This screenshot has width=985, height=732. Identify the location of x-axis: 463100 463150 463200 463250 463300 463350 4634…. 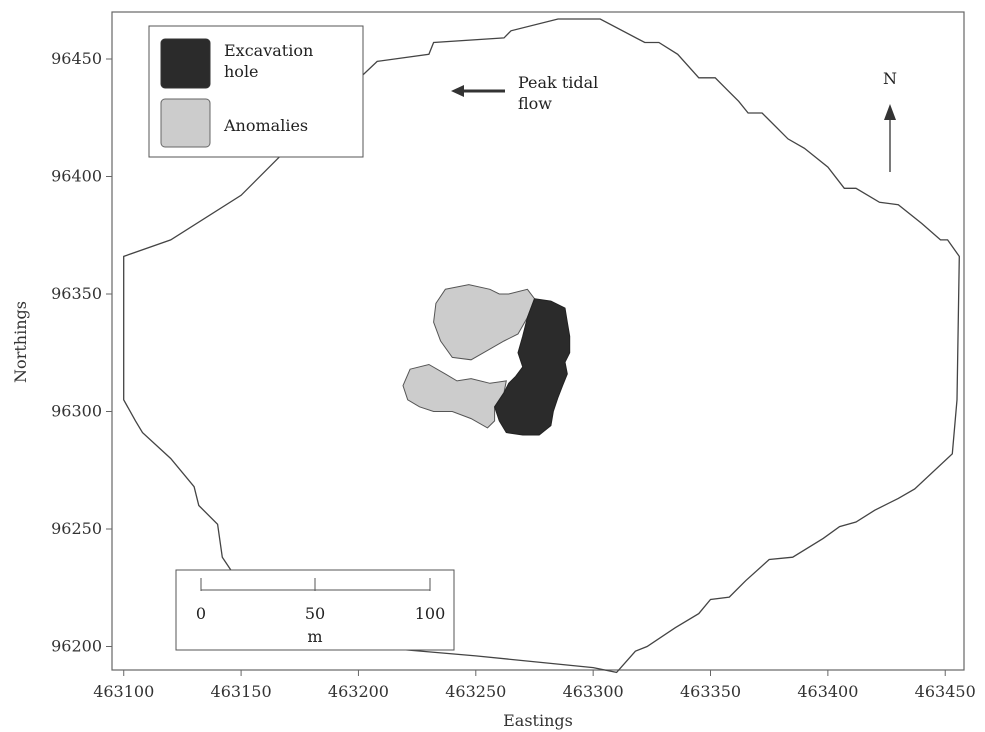
(534, 685).